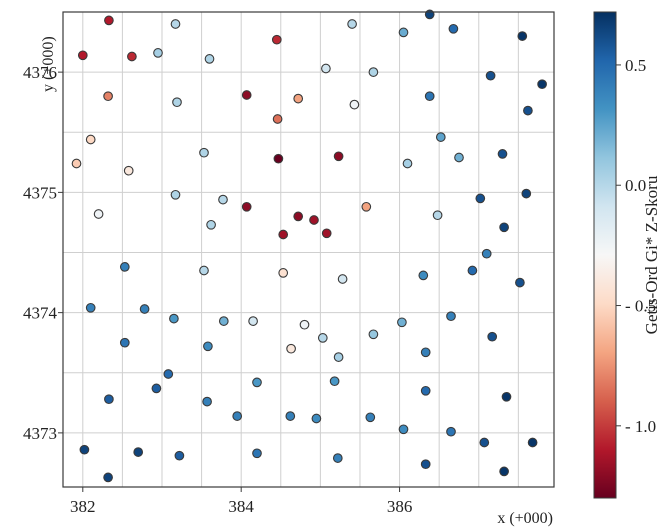 This screenshot has width=663, height=529. Describe the element at coordinates (241, 506) in the screenshot. I see `x-tick-label: 384` at that location.